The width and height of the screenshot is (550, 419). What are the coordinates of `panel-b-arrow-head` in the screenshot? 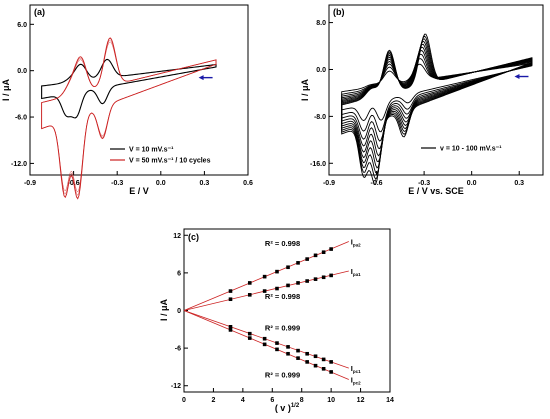 It's located at (517, 77).